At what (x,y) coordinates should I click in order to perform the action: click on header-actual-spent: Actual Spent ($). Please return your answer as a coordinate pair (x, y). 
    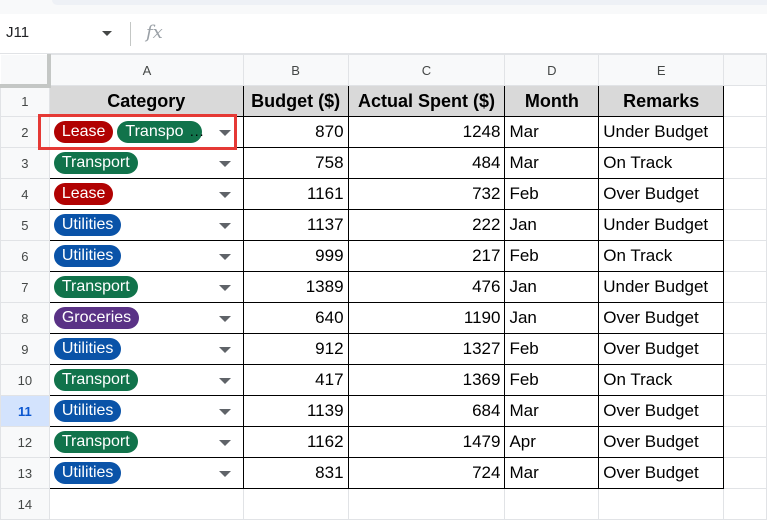
    Looking at the image, I should click on (426, 101).